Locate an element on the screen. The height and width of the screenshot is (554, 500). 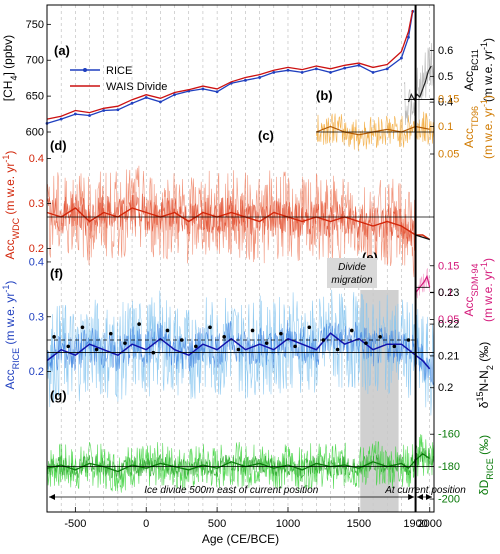
divide-migration-label-1: Divide is located at coordinates (352, 267).